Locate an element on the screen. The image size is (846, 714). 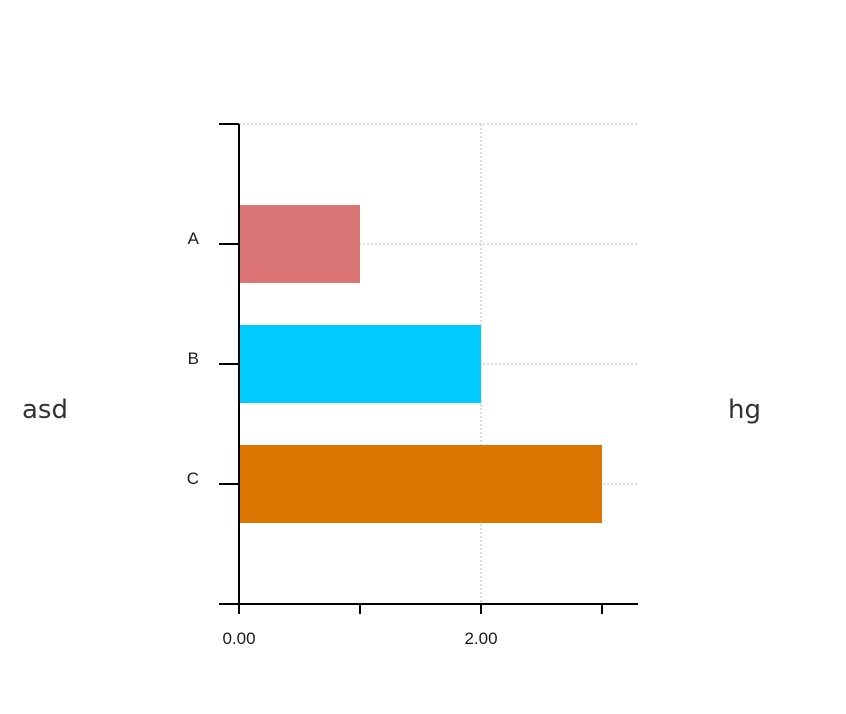
bar-b is located at coordinates (360, 364).